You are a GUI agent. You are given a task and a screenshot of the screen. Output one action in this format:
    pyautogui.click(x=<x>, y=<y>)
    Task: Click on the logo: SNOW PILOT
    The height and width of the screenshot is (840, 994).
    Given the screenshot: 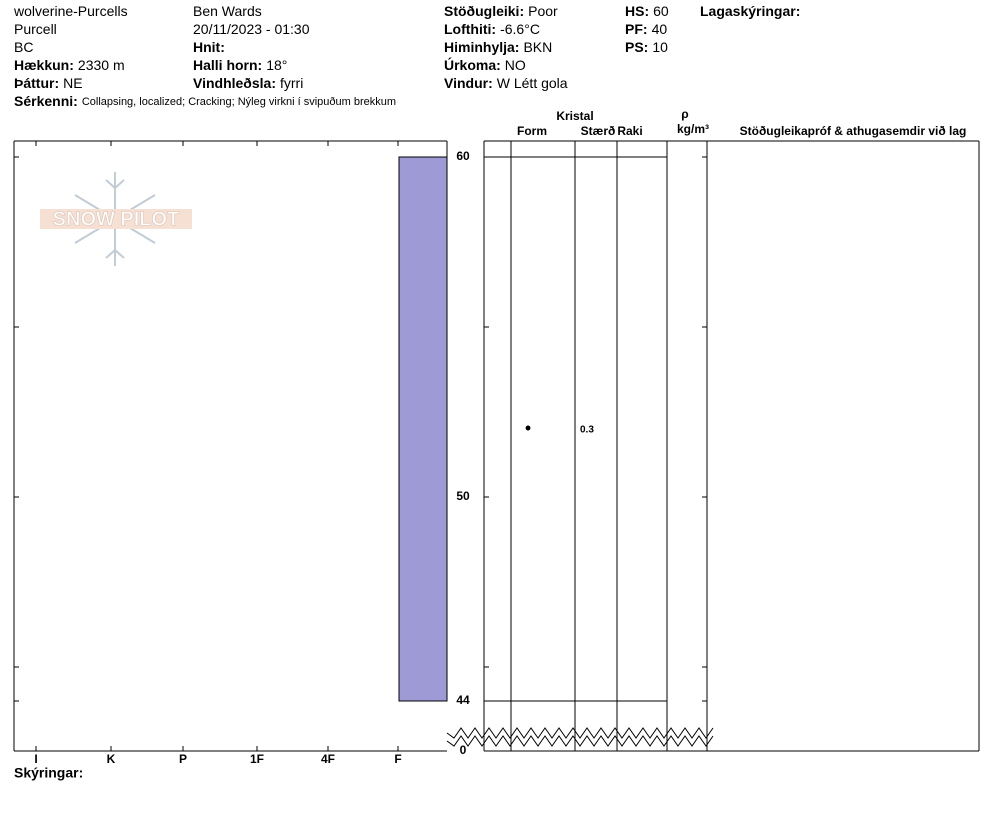 What is the action you would take?
    pyautogui.click(x=116, y=219)
    